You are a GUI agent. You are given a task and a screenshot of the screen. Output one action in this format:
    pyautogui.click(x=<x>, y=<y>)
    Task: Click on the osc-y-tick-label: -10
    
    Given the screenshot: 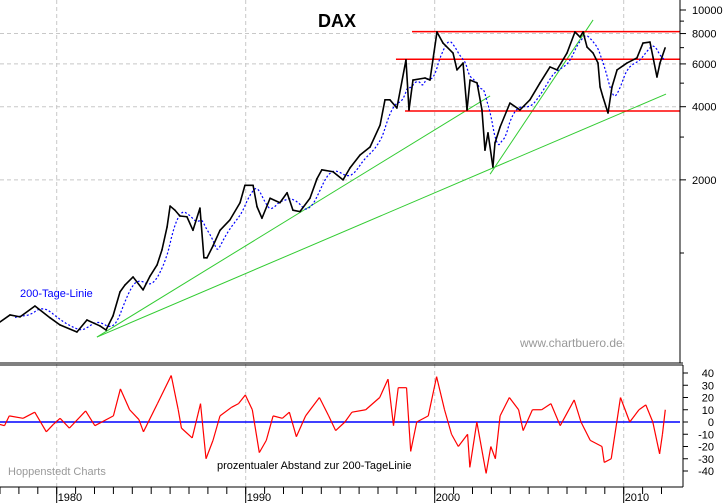 What is the action you would take?
    pyautogui.click(x=706, y=435)
    